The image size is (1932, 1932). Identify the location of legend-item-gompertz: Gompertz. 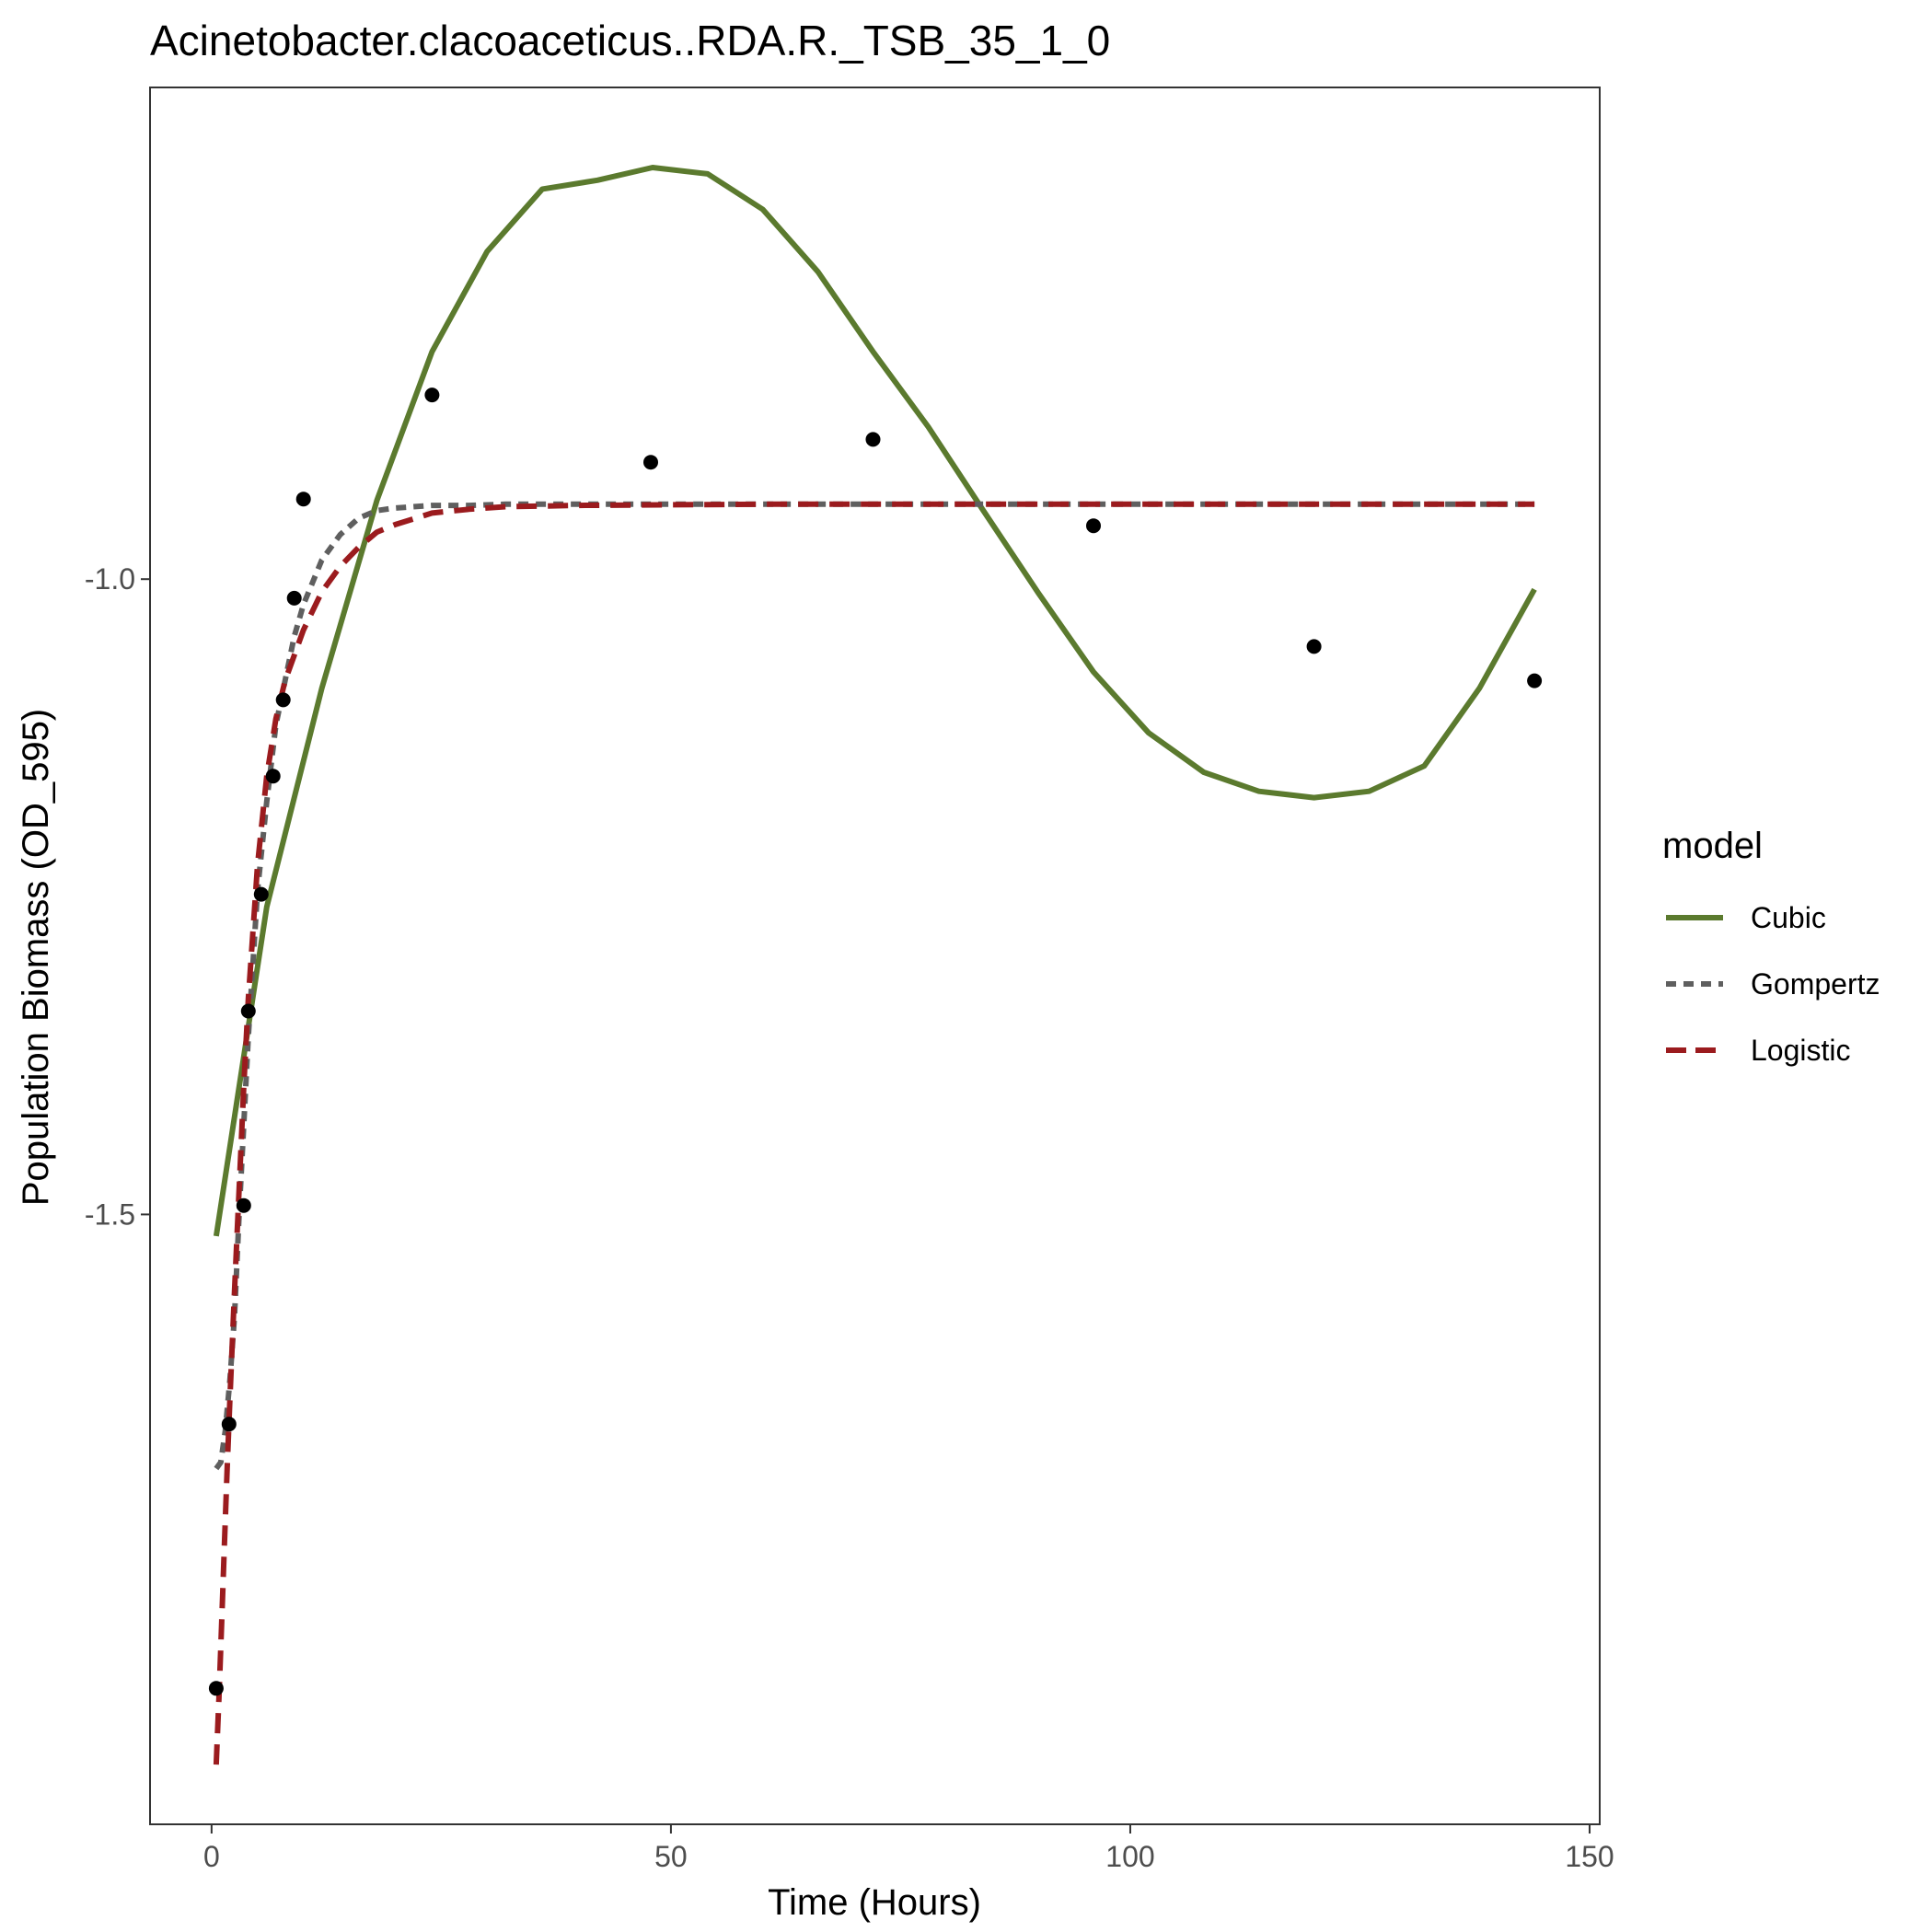
(1773, 984).